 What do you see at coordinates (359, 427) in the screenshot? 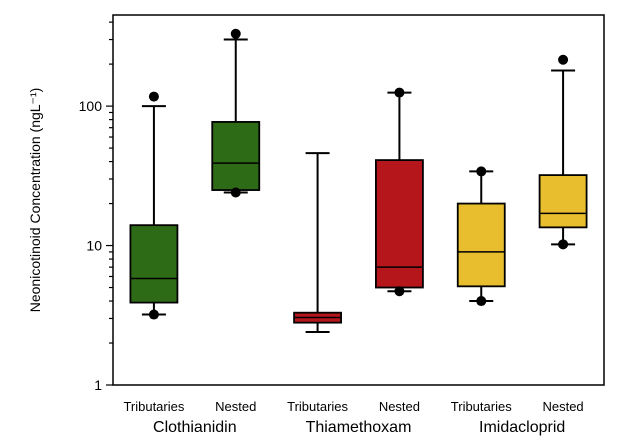
I see `group-label: Thiamethoxam` at bounding box center [359, 427].